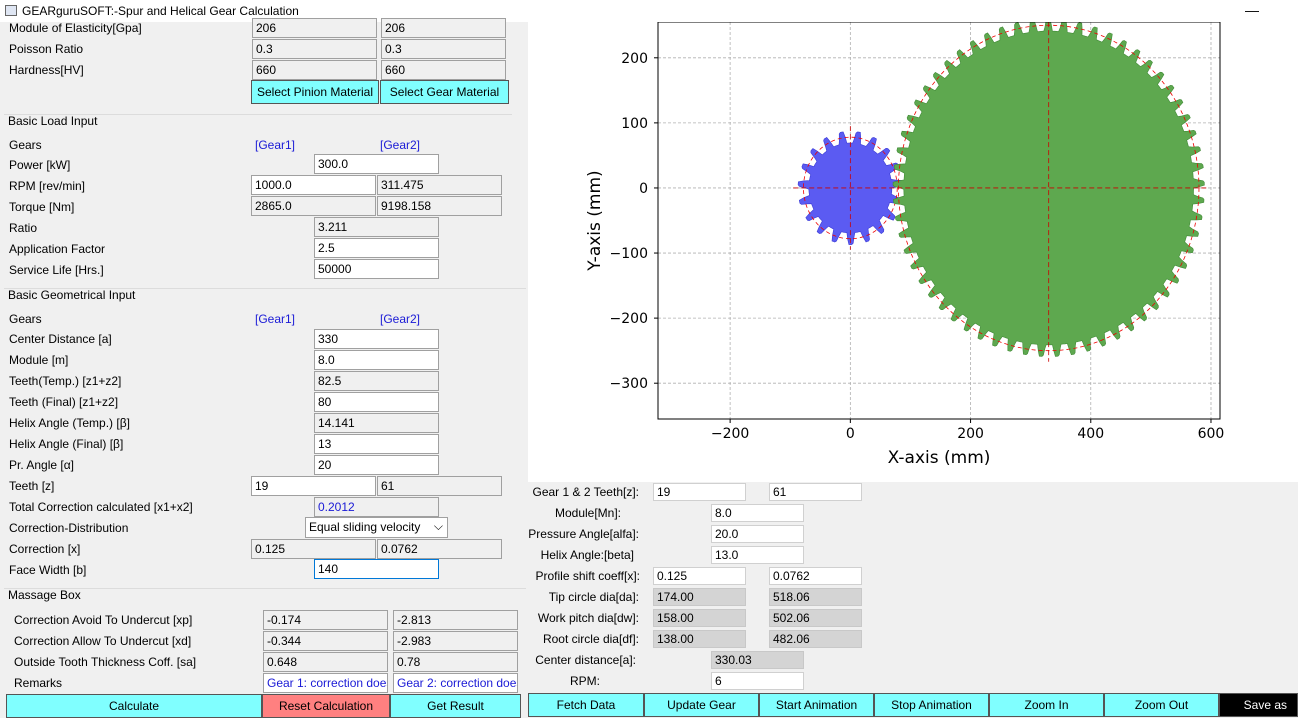 Image resolution: width=1298 pixels, height=724 pixels. What do you see at coordinates (400, 319) in the screenshot?
I see `geom-gear2-header: [Gear2]` at bounding box center [400, 319].